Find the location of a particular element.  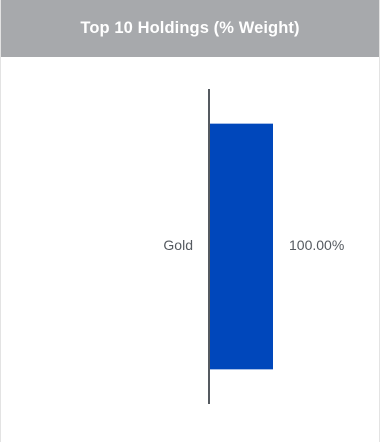

widget-title: Top 10 Holdings (% Weight) is located at coordinates (190, 28).